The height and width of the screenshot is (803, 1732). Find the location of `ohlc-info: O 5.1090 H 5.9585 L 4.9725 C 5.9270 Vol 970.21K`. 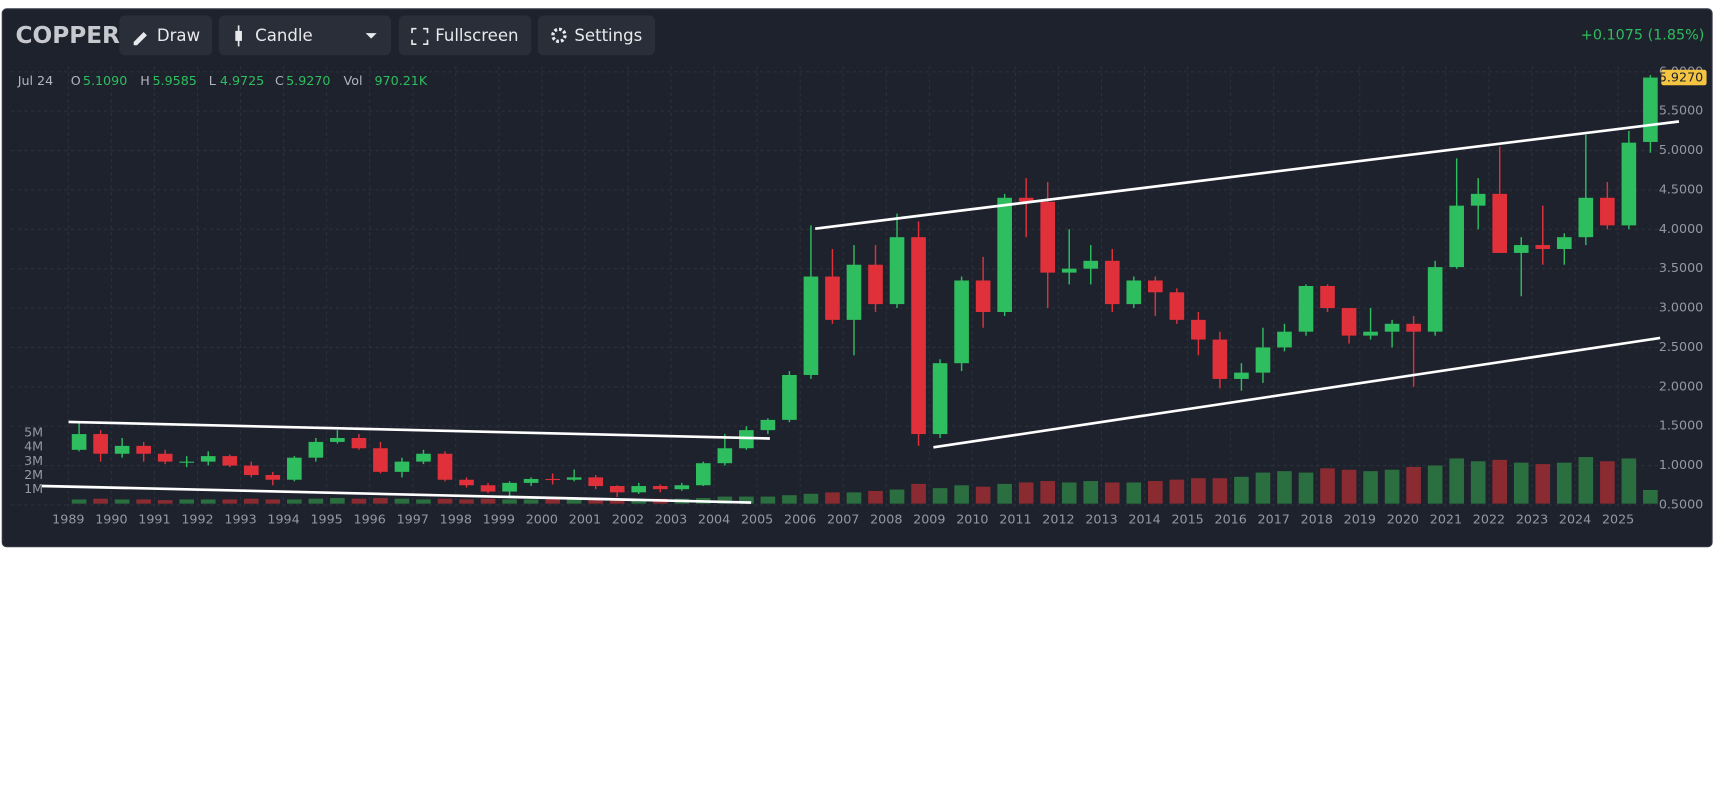

ohlc-info: O 5.1090 H 5.9585 L 4.9725 C 5.9270 Vol 970.21K is located at coordinates (249, 80).